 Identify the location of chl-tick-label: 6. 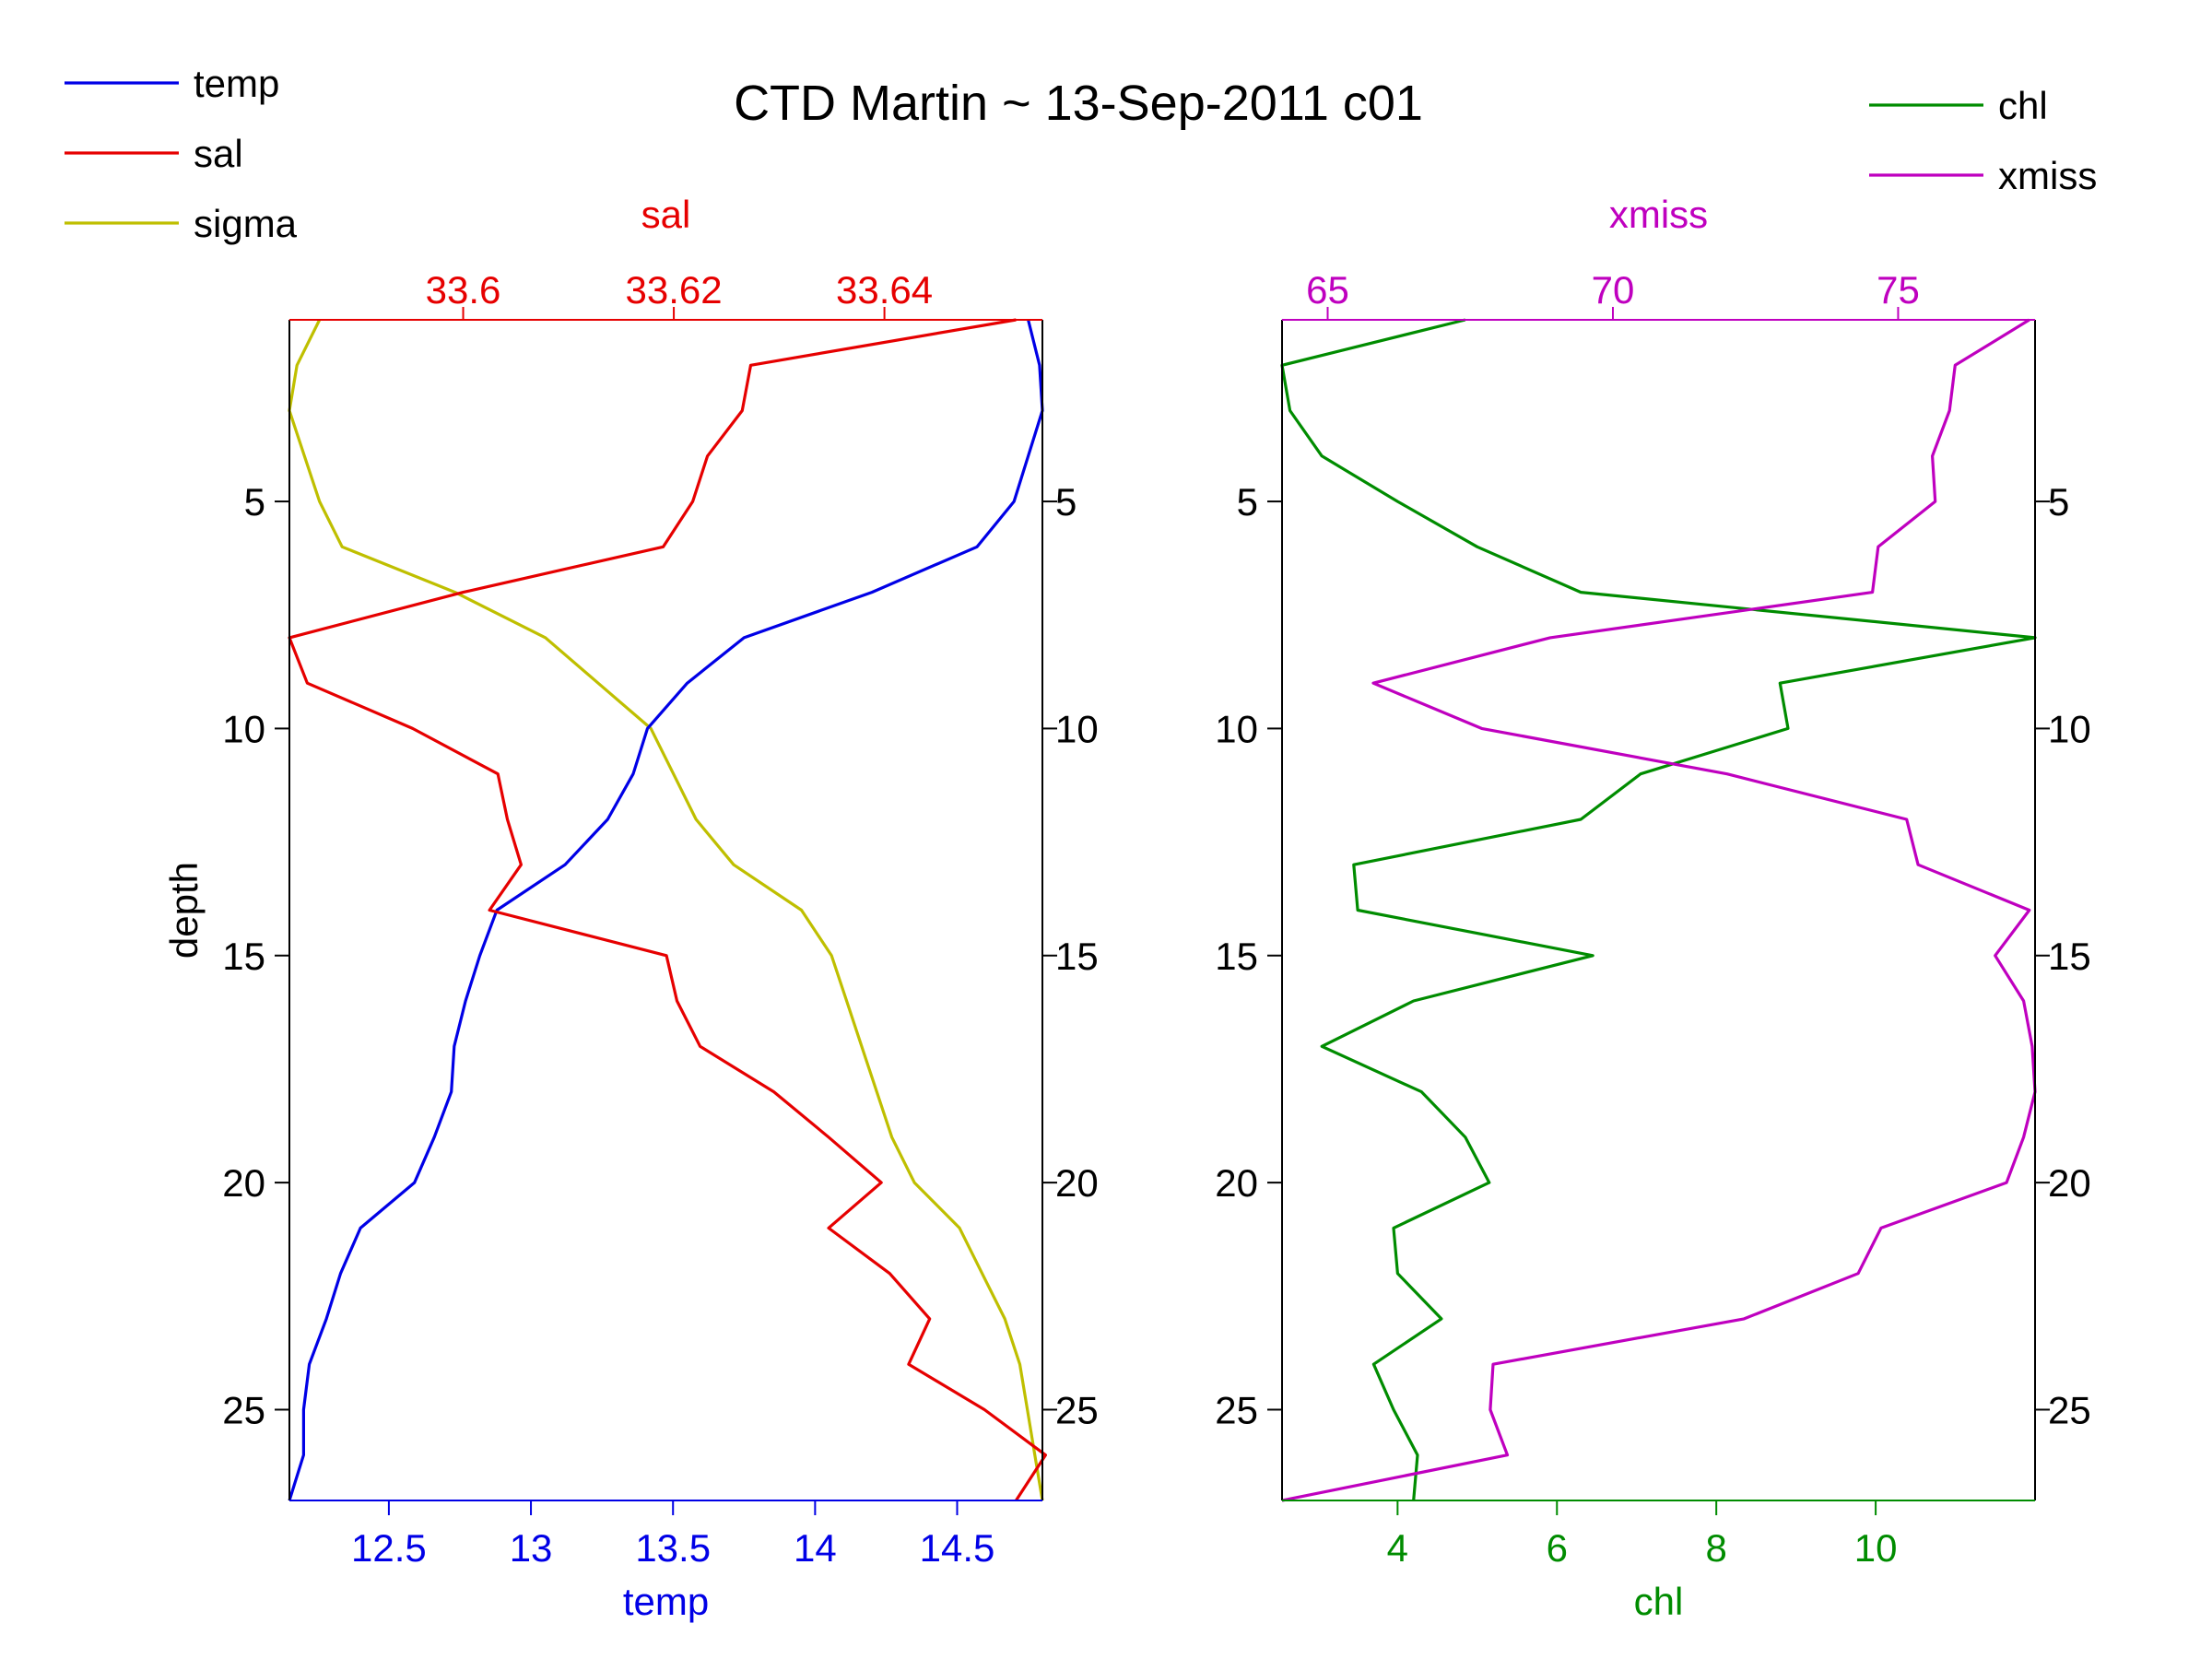
(1557, 1548).